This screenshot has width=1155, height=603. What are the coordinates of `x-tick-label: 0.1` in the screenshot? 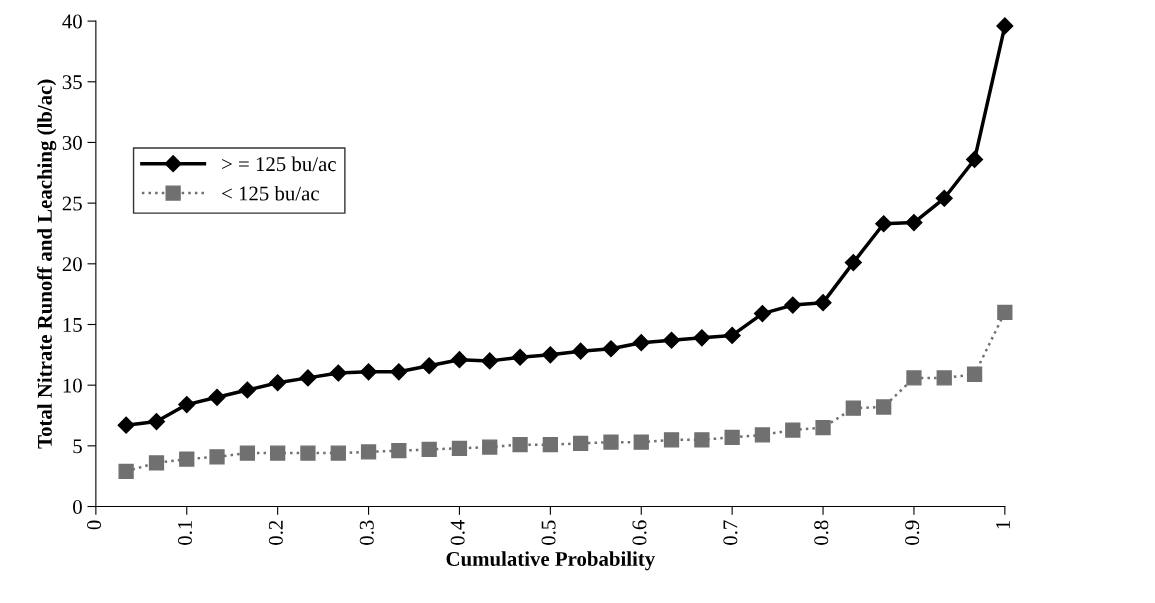 It's located at (185, 532).